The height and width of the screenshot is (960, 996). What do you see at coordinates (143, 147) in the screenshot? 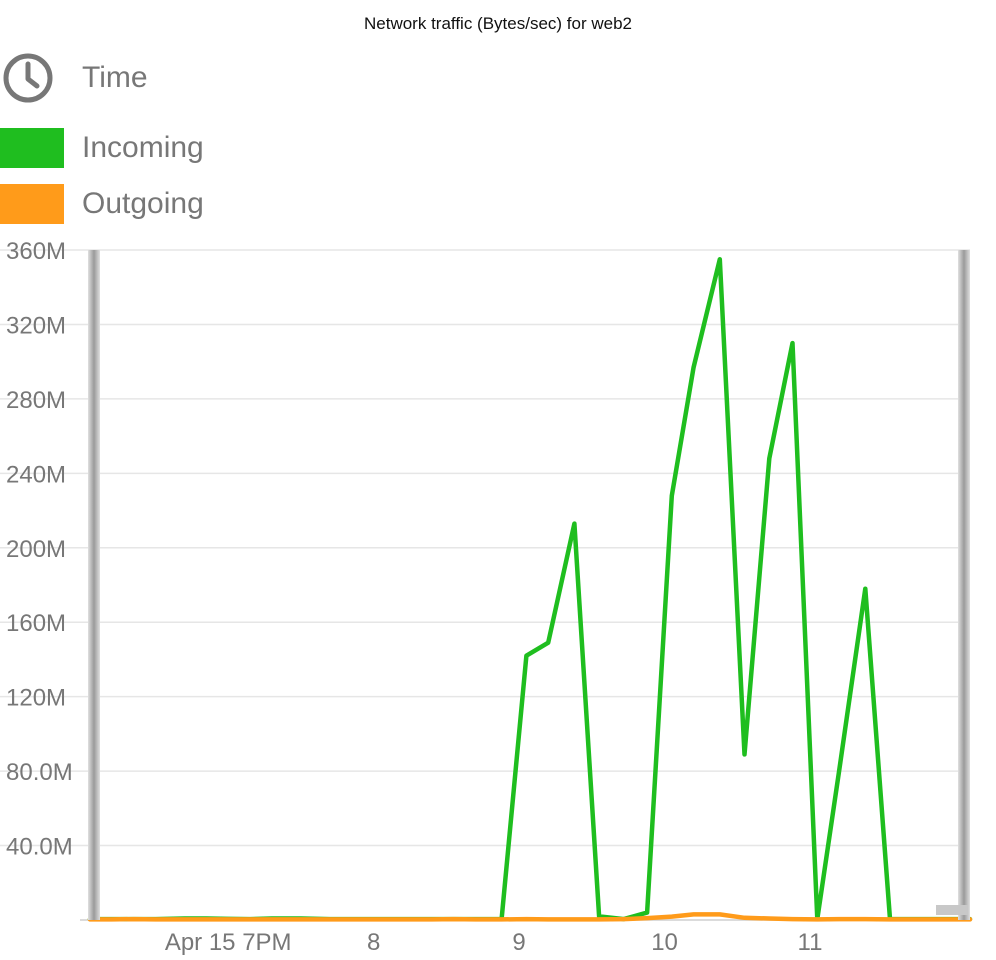
I see `legend-label-incoming: Incoming` at bounding box center [143, 147].